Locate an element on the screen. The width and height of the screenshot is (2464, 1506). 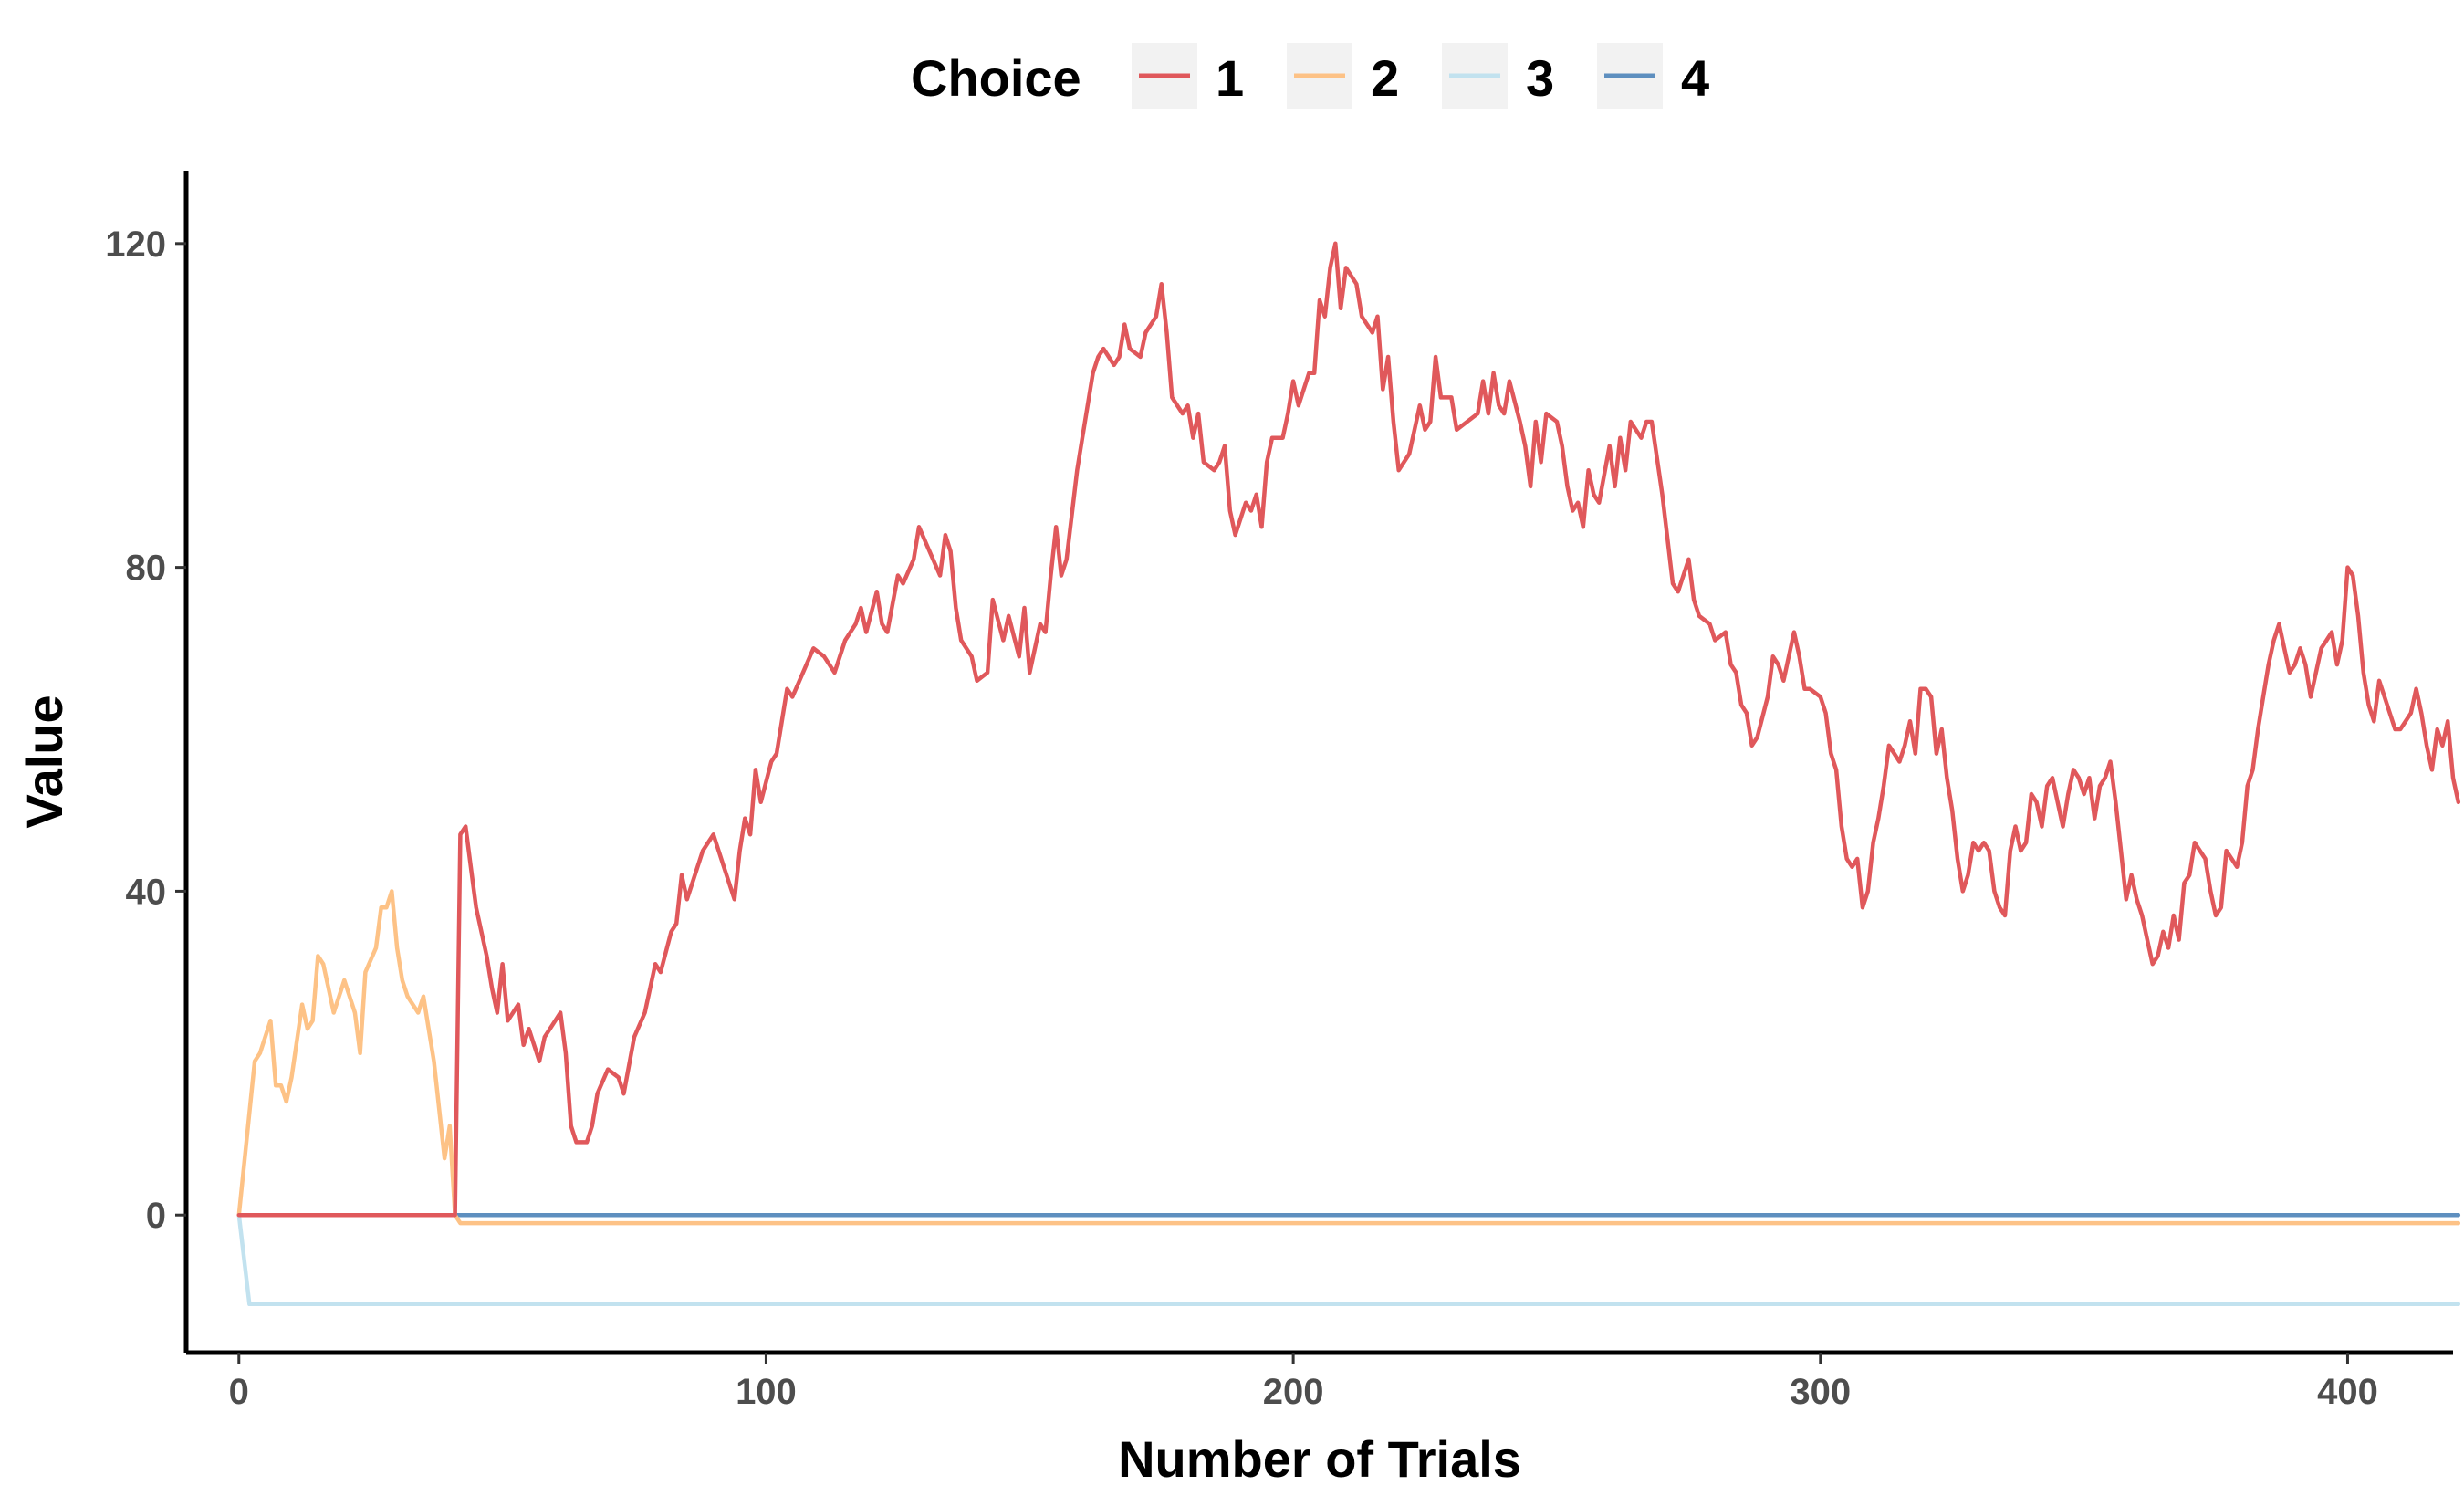
legend-label: 3 is located at coordinates (1540, 78).